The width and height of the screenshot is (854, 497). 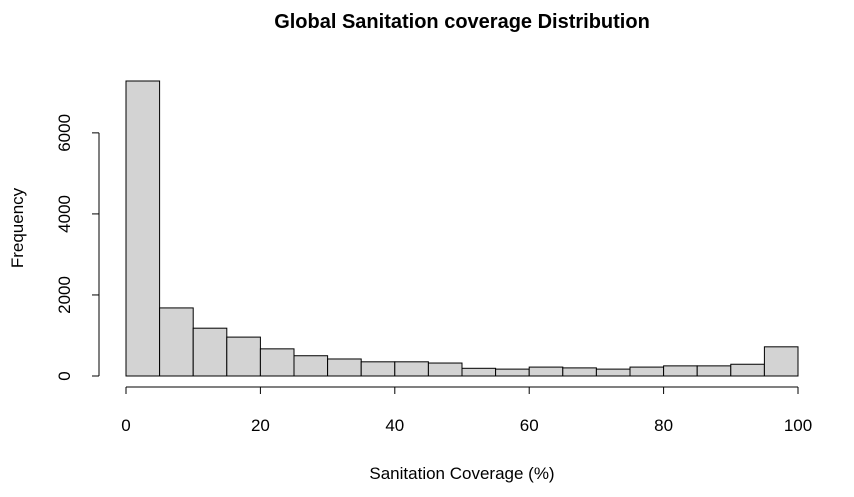 I want to click on x-tick-label: 20, so click(x=260, y=425).